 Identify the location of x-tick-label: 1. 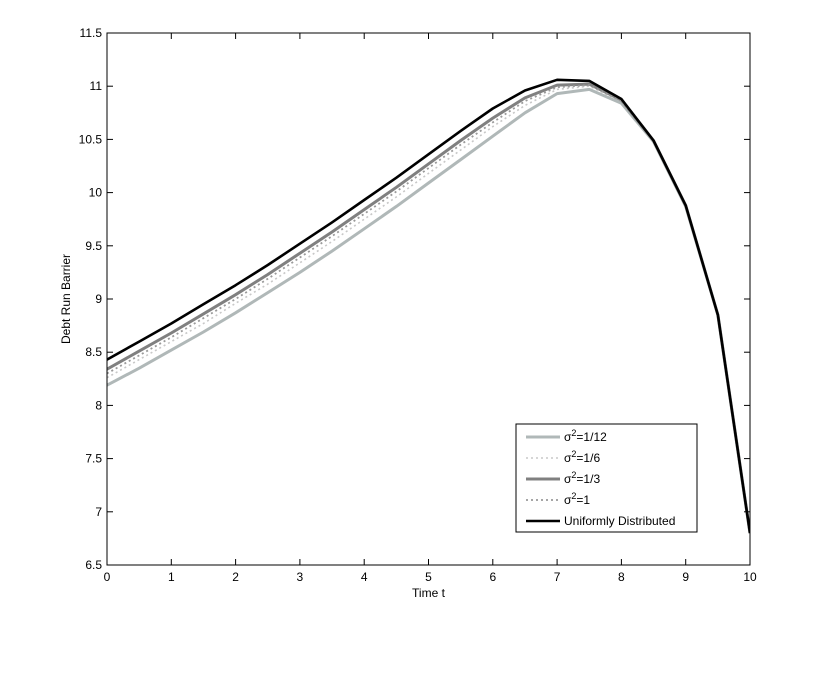
(171, 577).